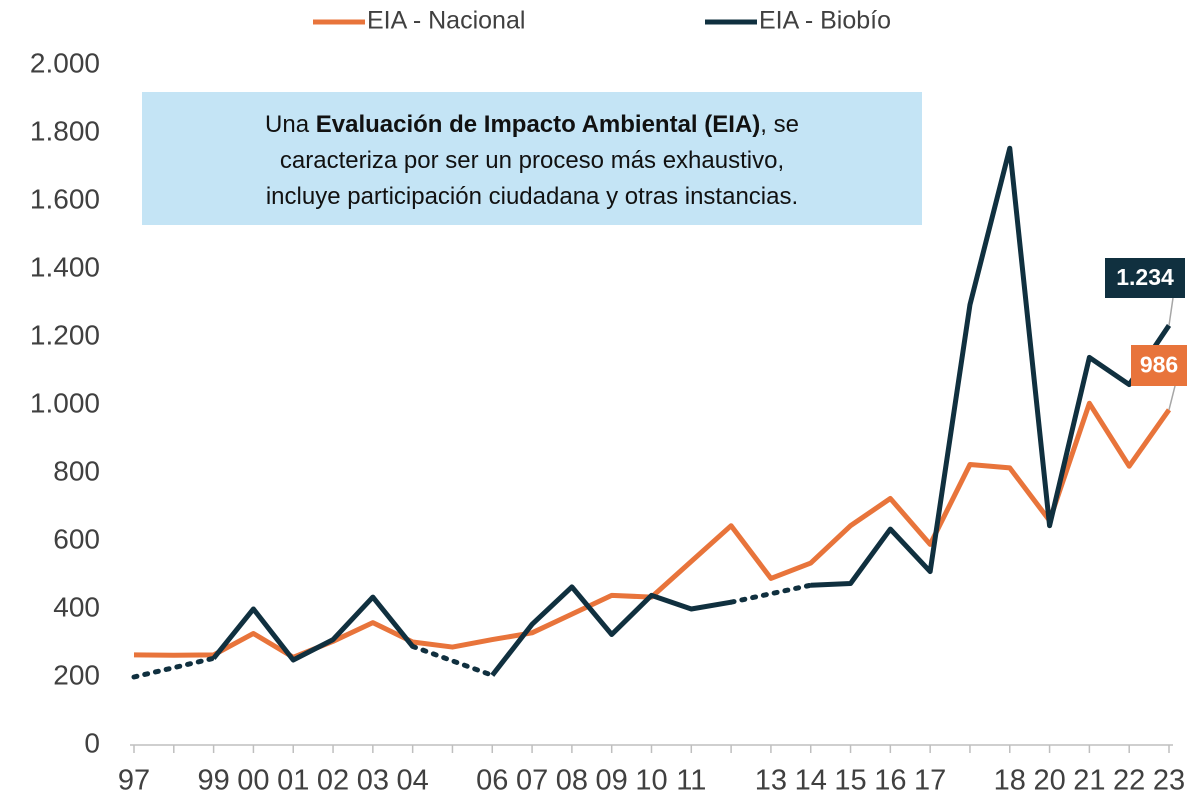 This screenshot has height=806, width=1191. What do you see at coordinates (825, 21) in the screenshot?
I see `legend-label: EIA - Biobío` at bounding box center [825, 21].